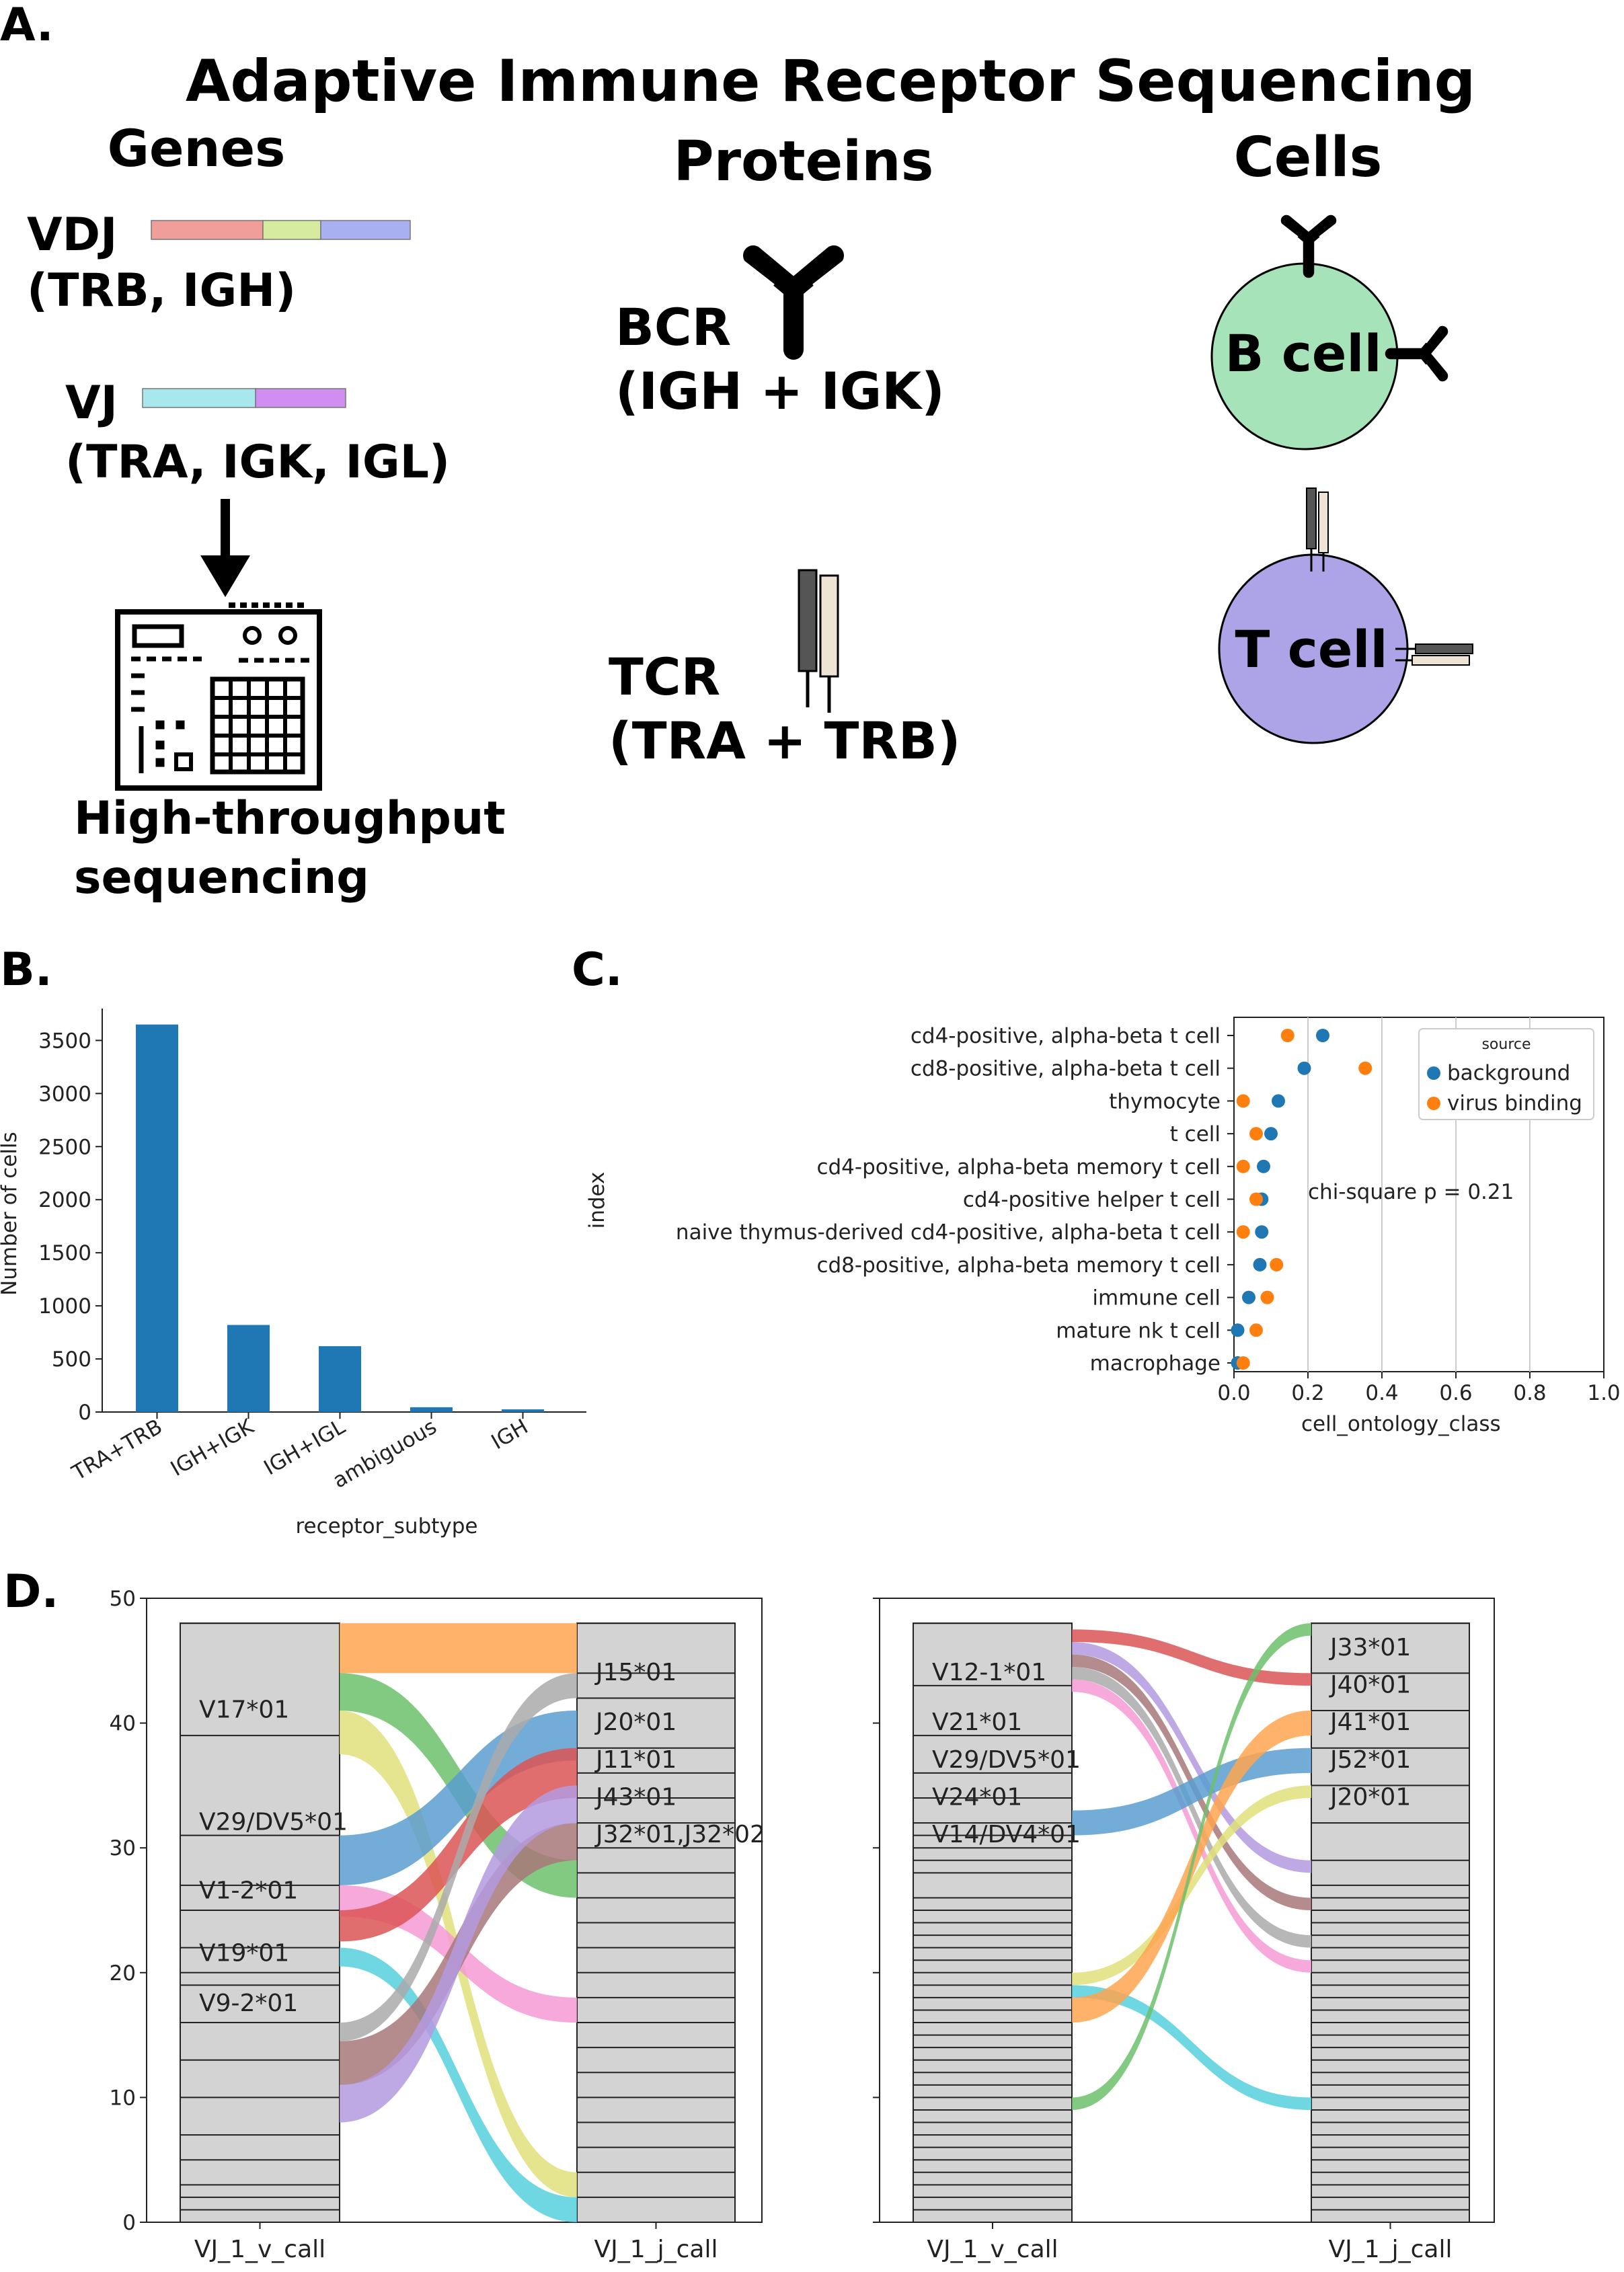  Describe the element at coordinates (290, 819) in the screenshot. I see `sequencing-label-line1: High-throughput` at that location.